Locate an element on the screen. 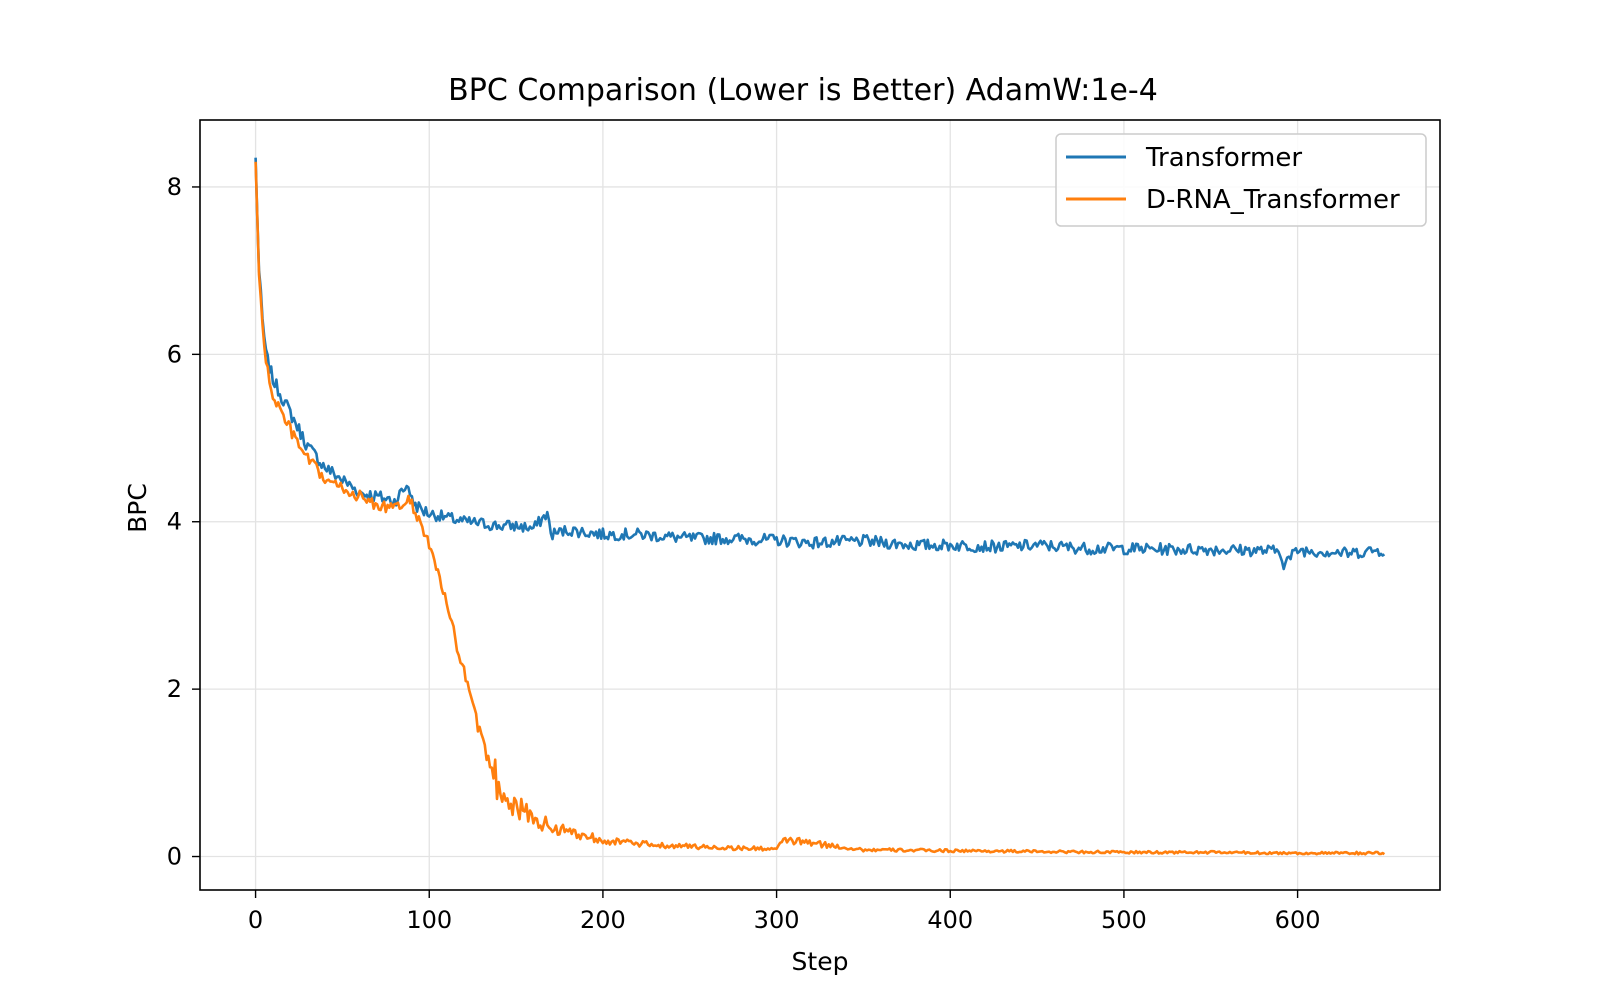  x-axis-label: Step is located at coordinates (820, 961).